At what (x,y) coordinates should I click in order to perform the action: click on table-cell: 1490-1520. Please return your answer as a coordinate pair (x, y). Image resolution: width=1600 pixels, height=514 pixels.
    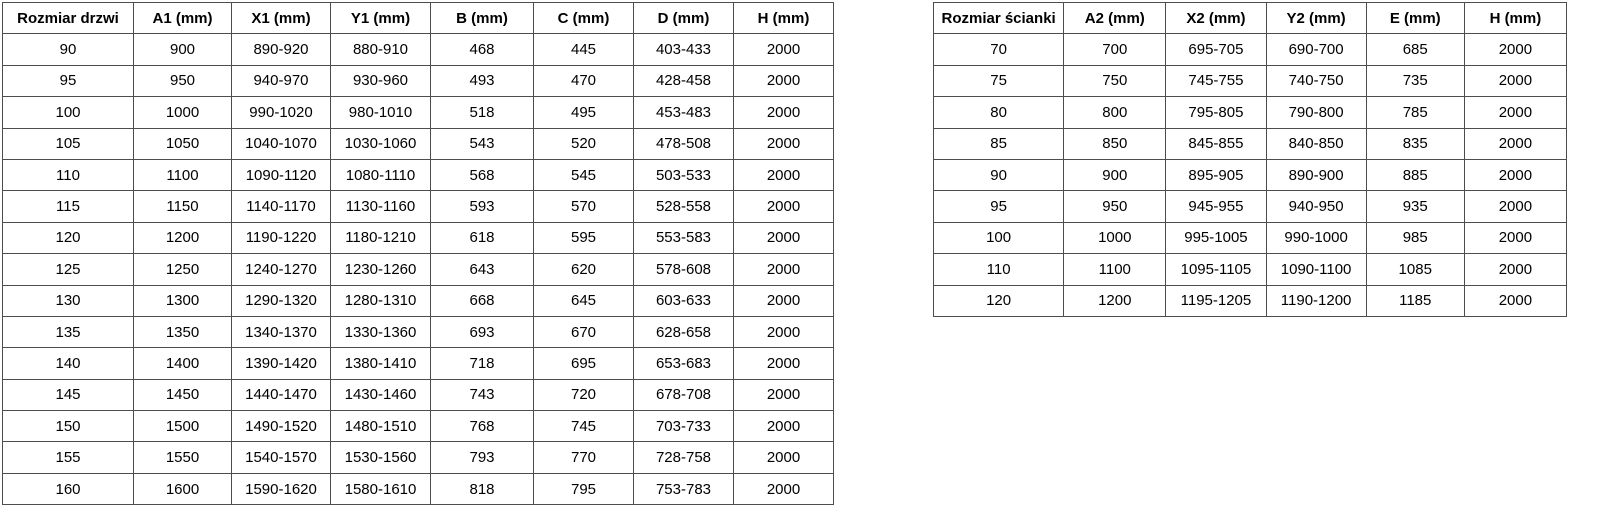
    Looking at the image, I should click on (281, 426).